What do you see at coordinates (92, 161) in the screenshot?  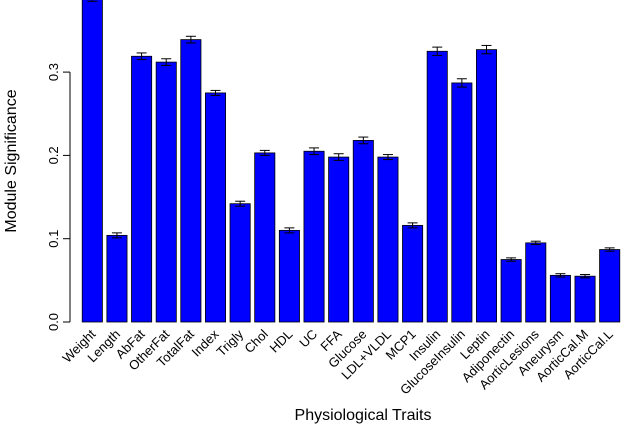 I see `bar-weight` at bounding box center [92, 161].